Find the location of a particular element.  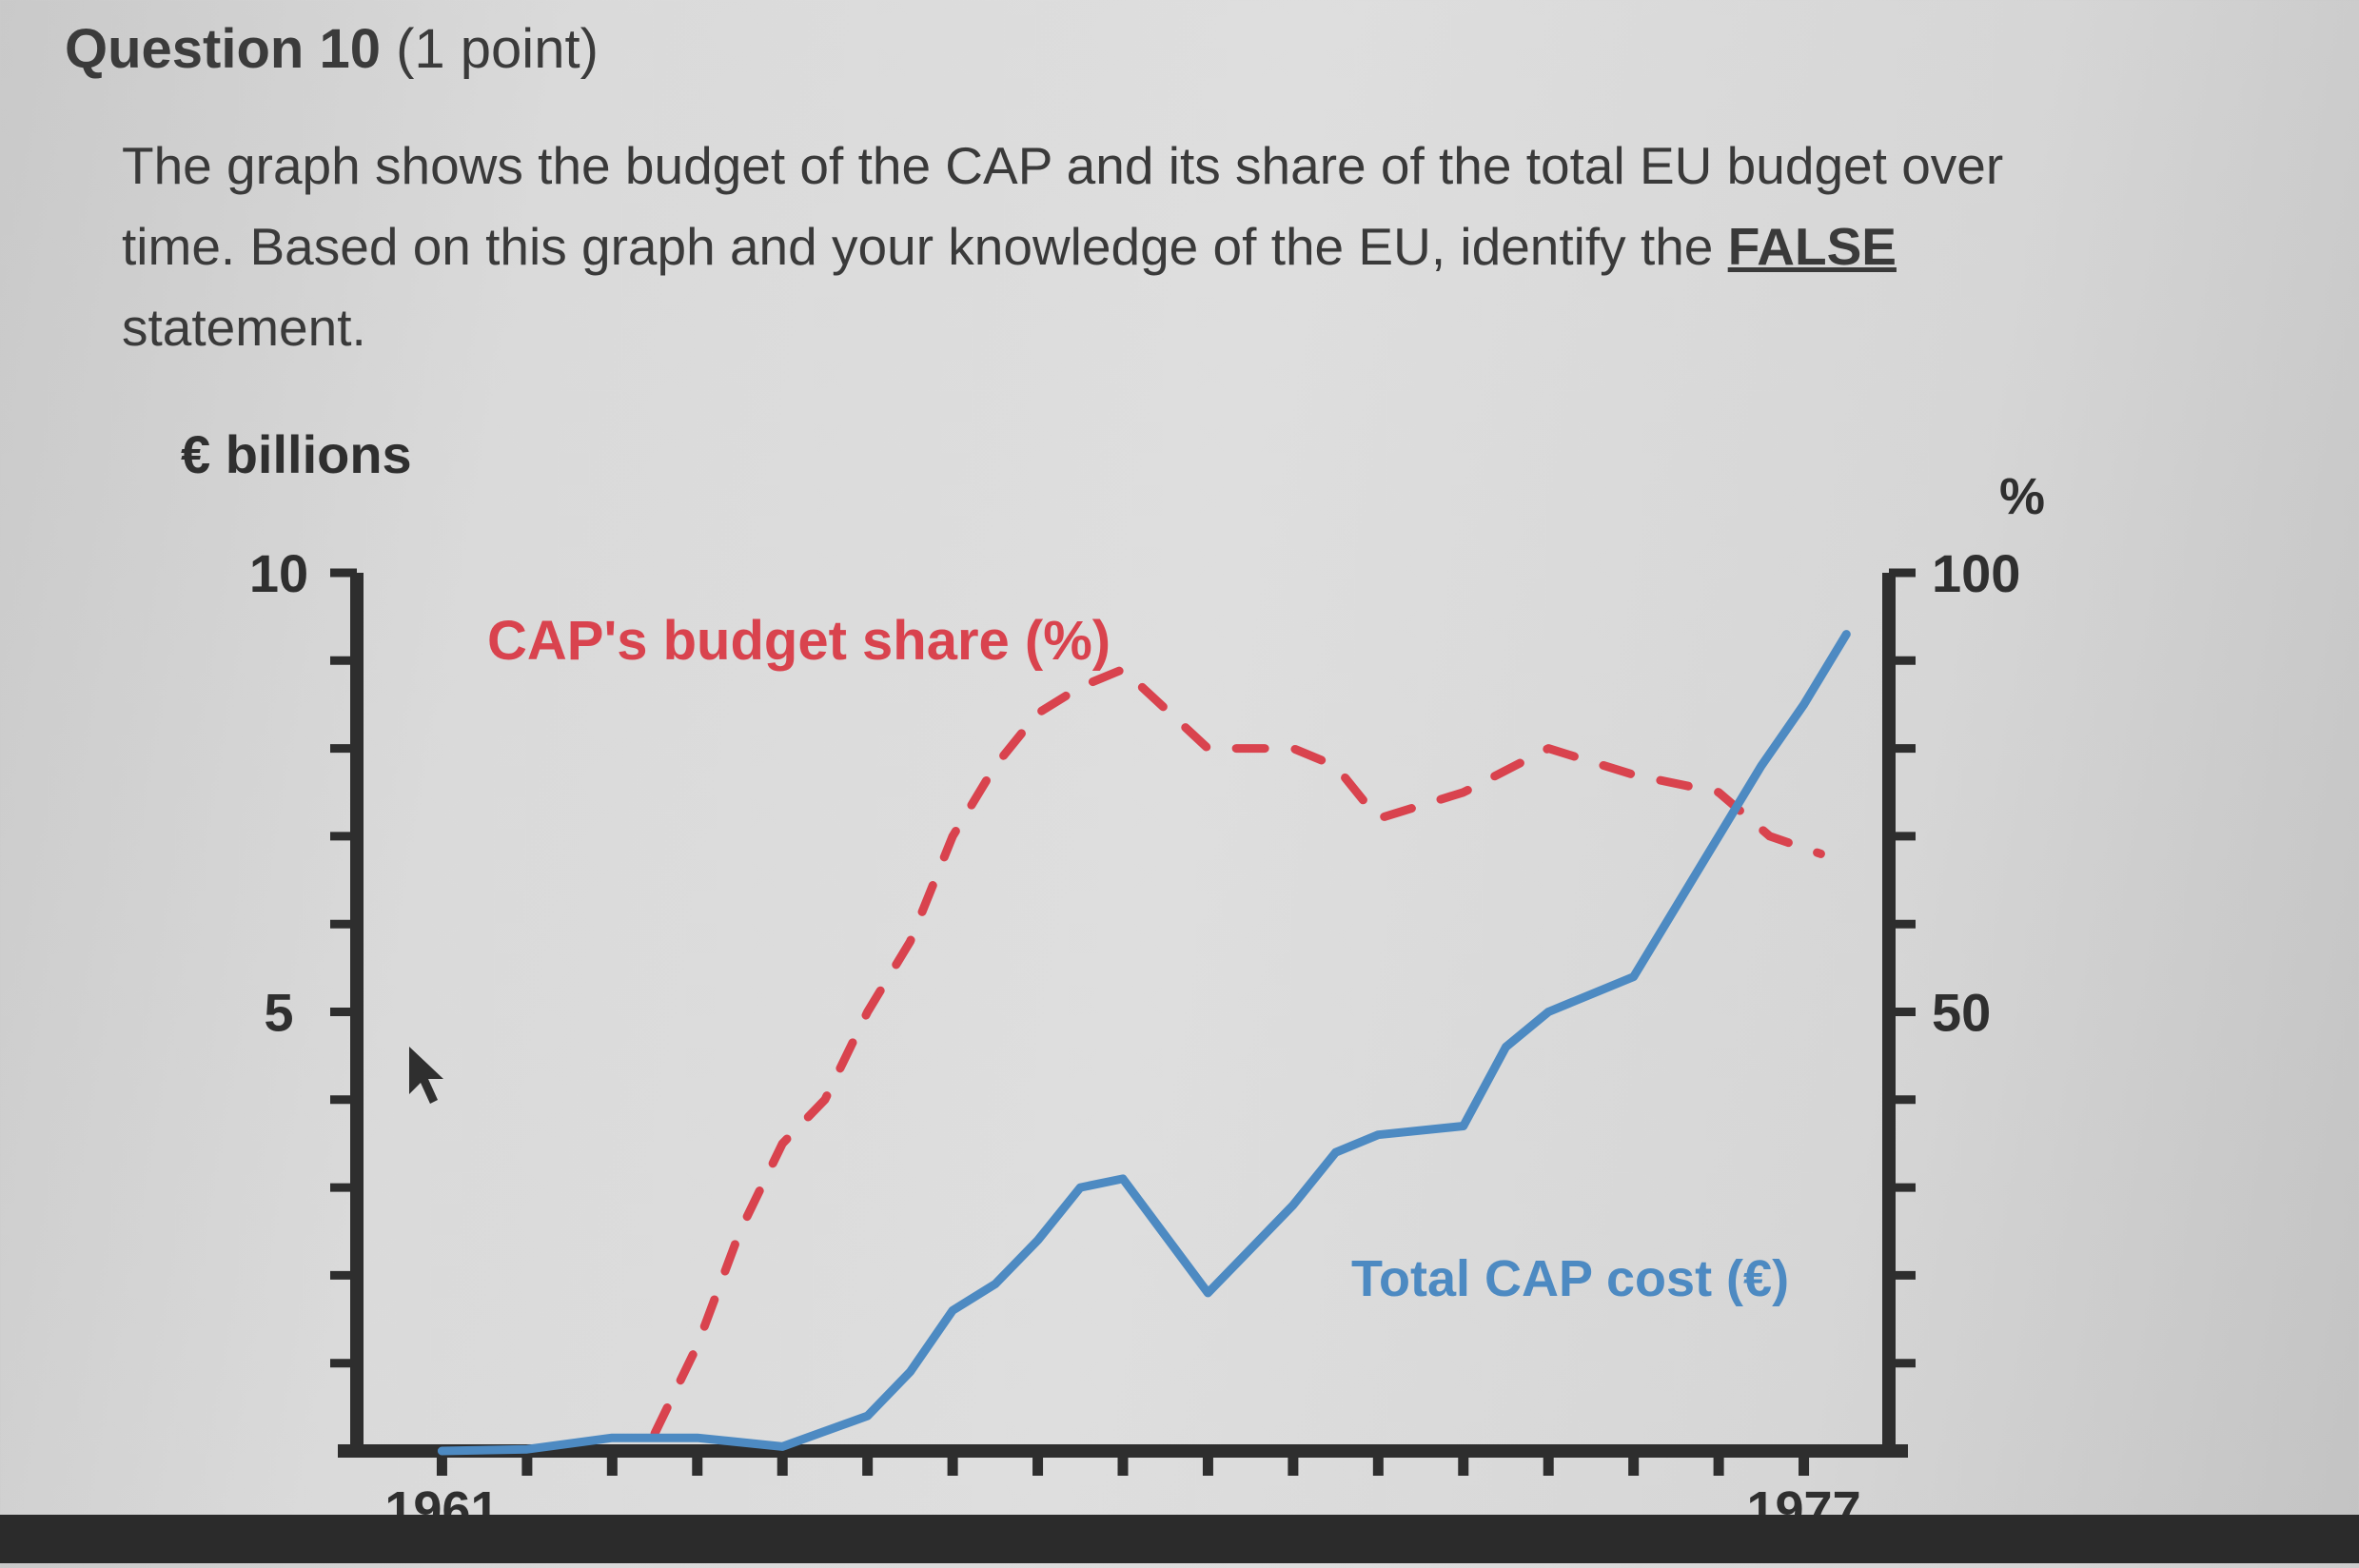

right-axis-tick-label: 50 is located at coordinates (1962, 1013).